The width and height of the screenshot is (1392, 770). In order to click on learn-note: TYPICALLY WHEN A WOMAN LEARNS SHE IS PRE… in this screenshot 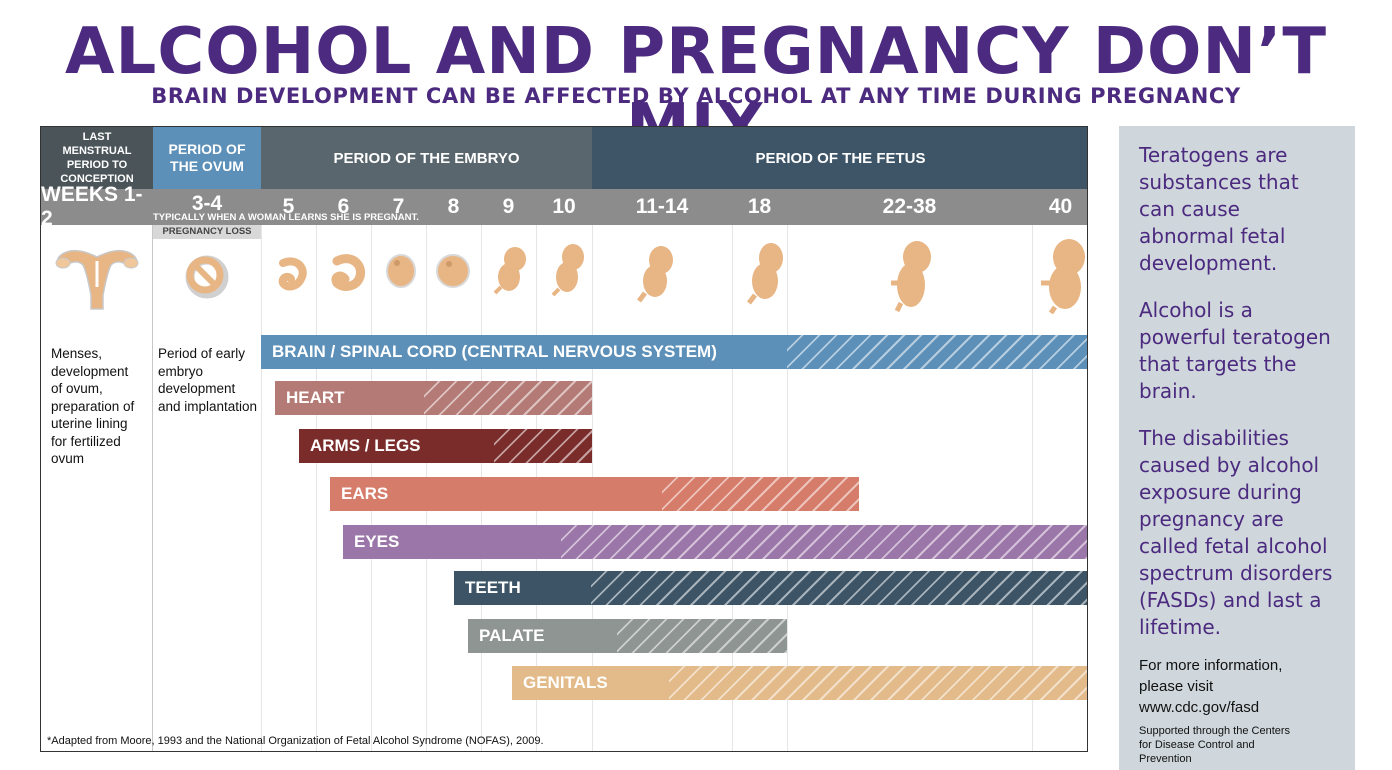, I will do `click(286, 217)`.